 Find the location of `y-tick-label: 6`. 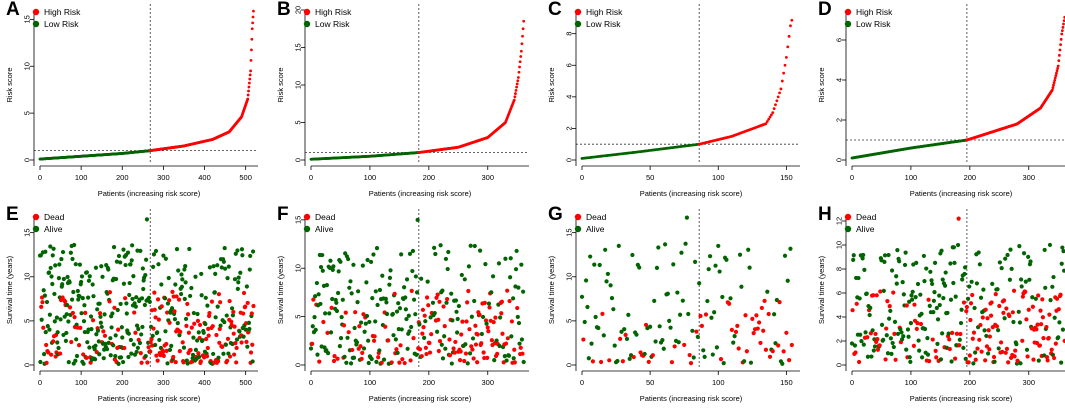

y-tick-label: 6 is located at coordinates (839, 40).